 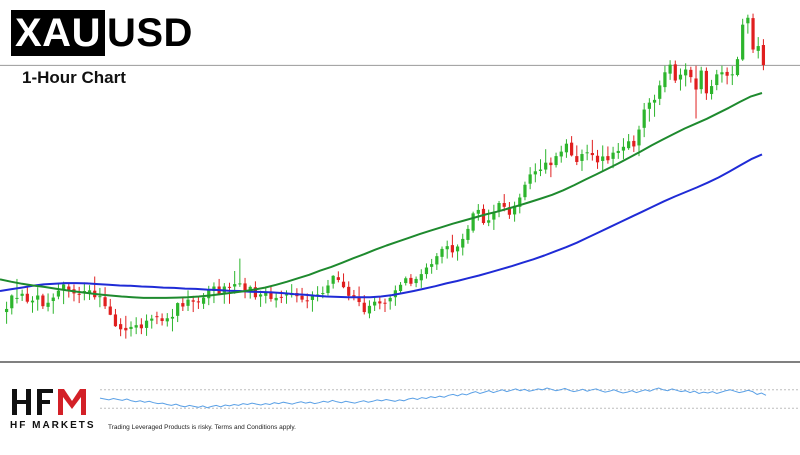 I want to click on hfm-logo-icon, so click(x=49, y=402).